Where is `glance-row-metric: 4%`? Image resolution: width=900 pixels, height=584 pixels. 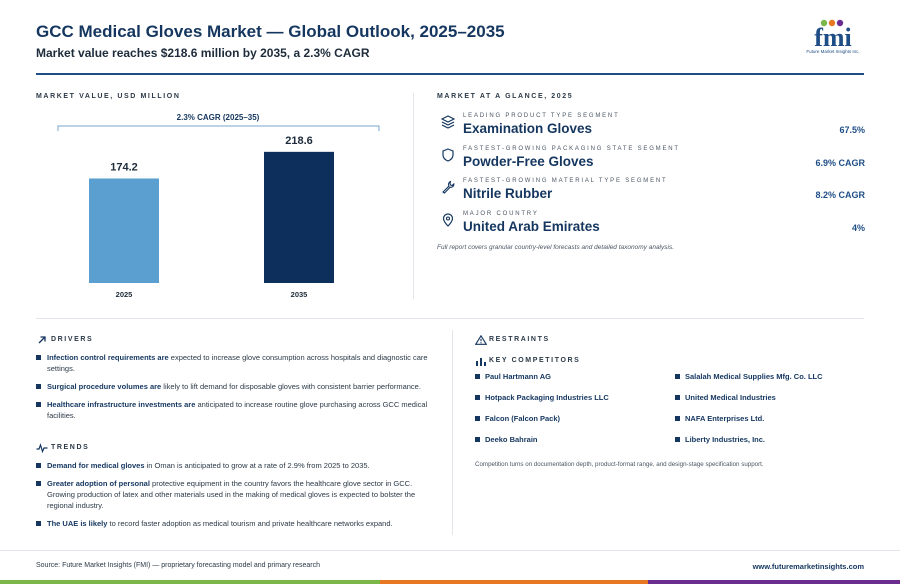 glance-row-metric: 4% is located at coordinates (858, 228).